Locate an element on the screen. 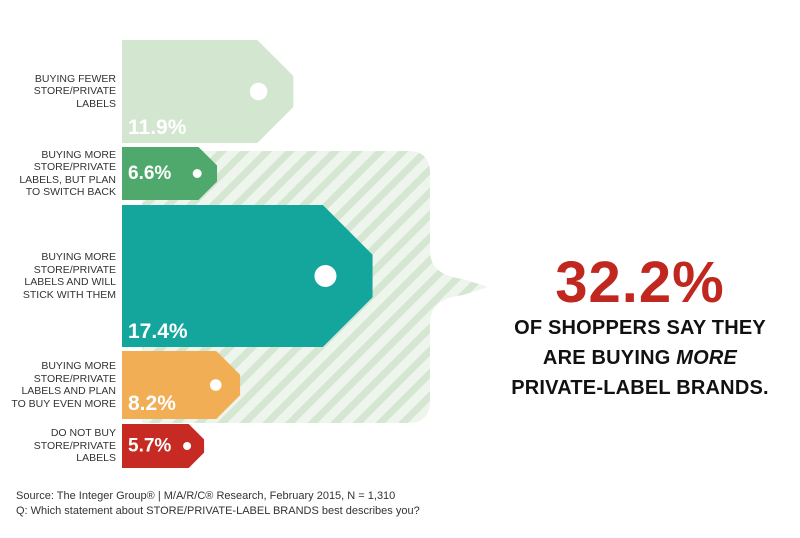 The image size is (800, 538). callout-line-2: ARE BUYING MORE is located at coordinates (640, 358).